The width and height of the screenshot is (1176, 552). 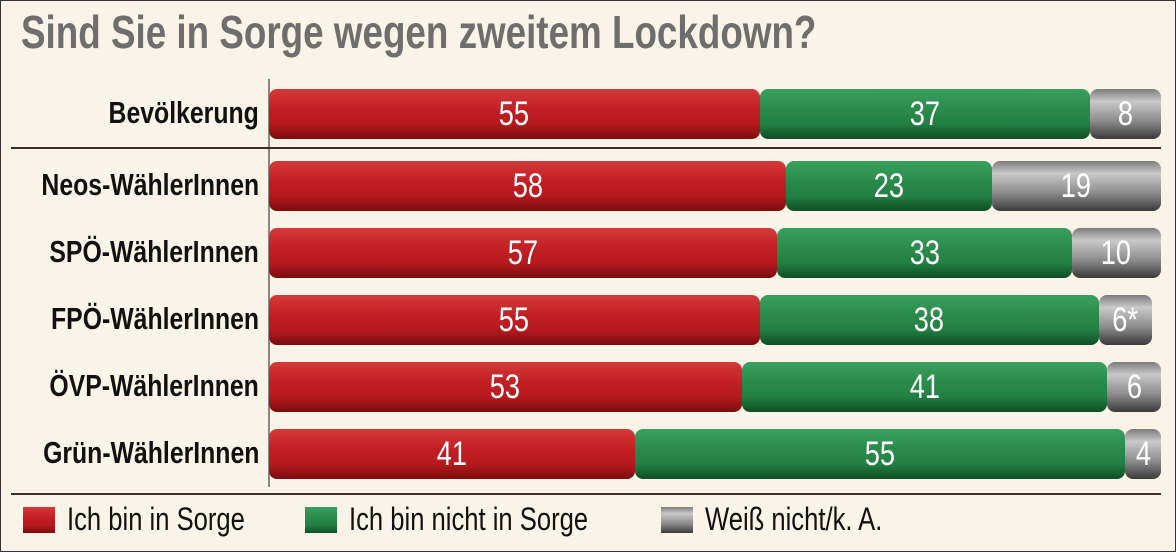 I want to click on bar-segment: 6*, so click(x=1125, y=320).